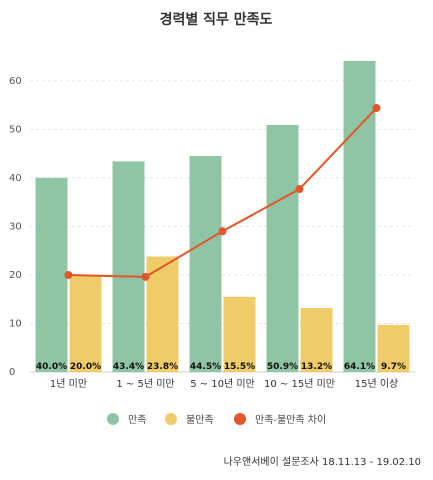 This screenshot has width=433, height=480. Describe the element at coordinates (216, 19) in the screenshot. I see `chart-title: 경력별 직무 만족도` at that location.